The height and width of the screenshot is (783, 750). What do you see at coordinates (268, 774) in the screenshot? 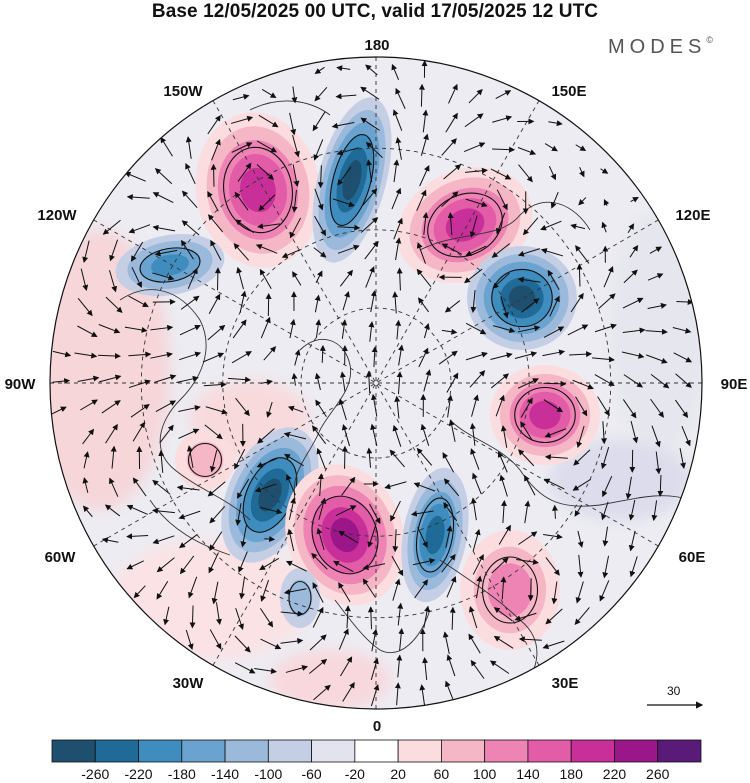
I see `colorbar-tick-label: -100` at bounding box center [268, 774].